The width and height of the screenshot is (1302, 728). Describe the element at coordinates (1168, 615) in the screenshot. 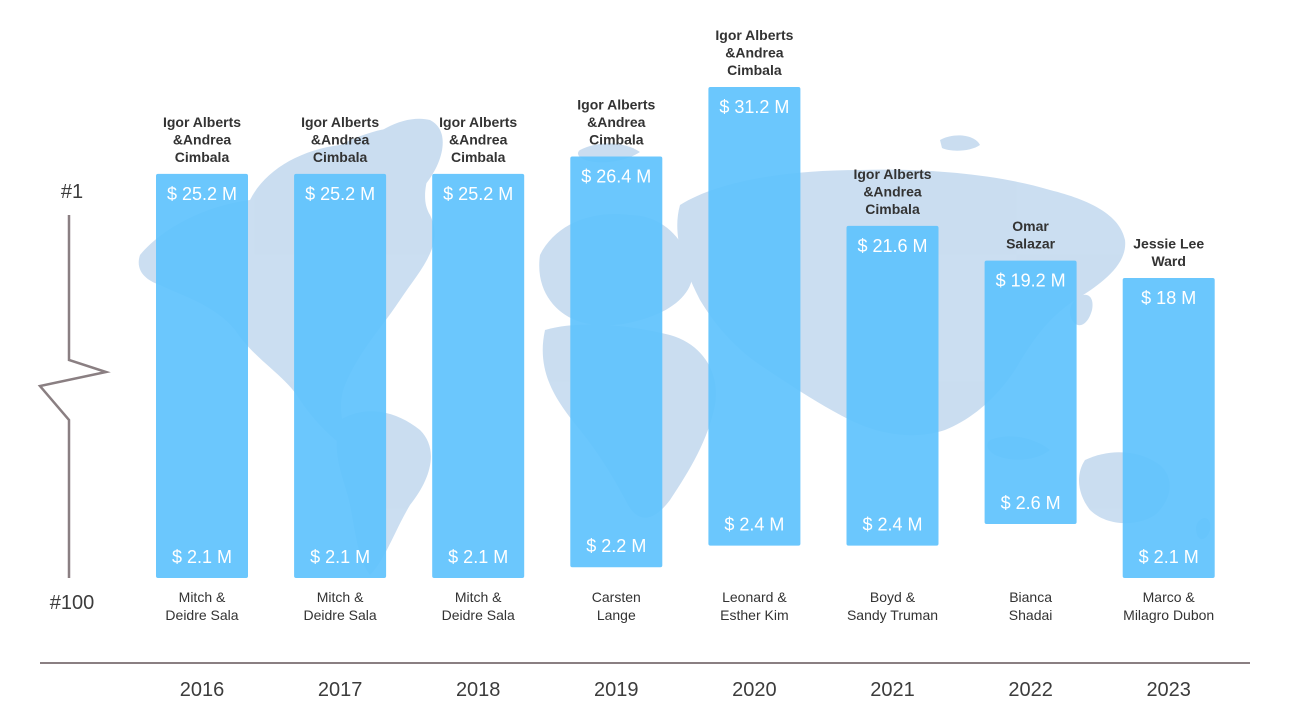

I see `bottom-name-2023-1: Milagro Dubon` at that location.